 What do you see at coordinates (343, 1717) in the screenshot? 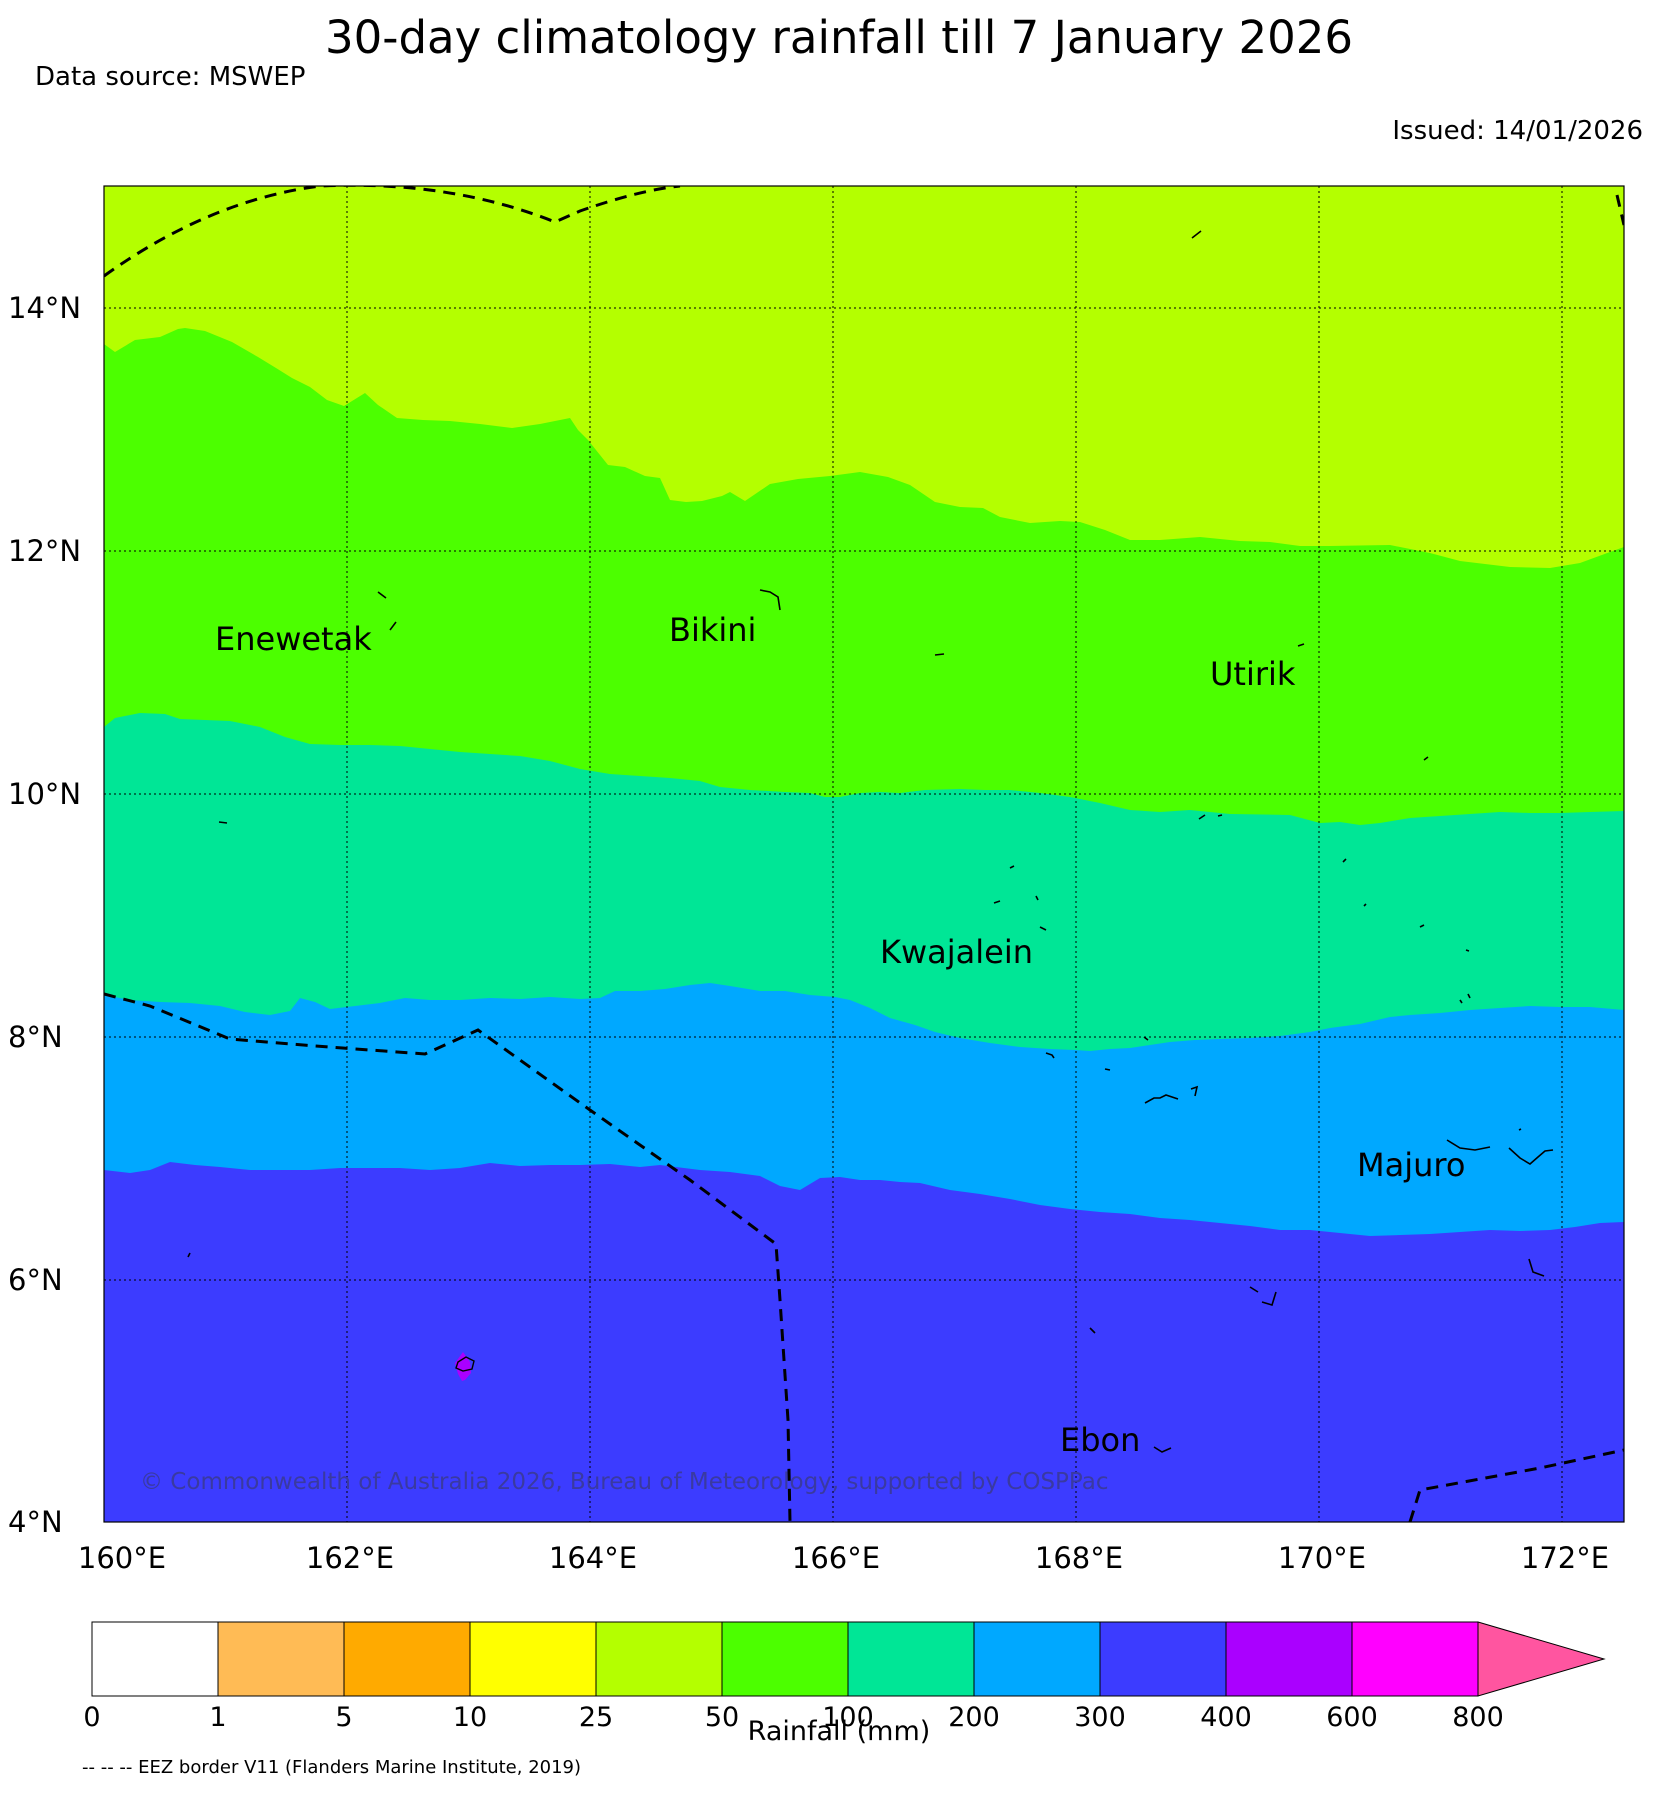
I see `colorbar-tick-label: 5` at bounding box center [343, 1717].